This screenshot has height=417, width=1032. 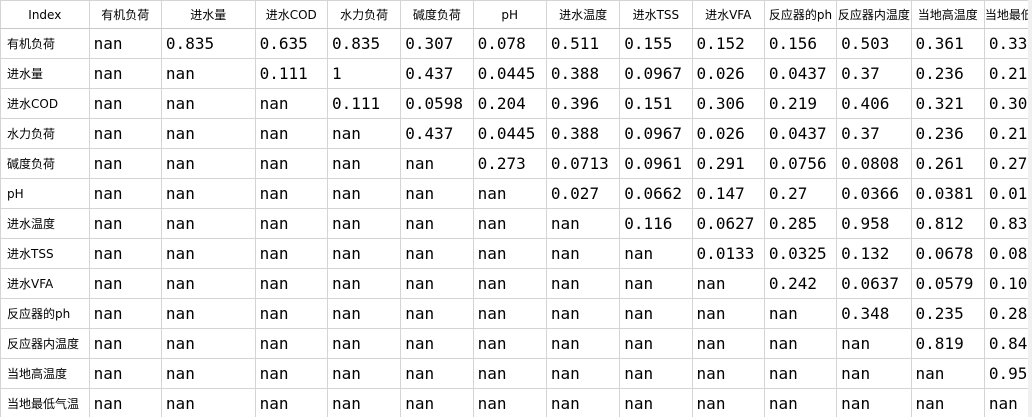 I want to click on table-cell: 0.132, so click(x=874, y=253).